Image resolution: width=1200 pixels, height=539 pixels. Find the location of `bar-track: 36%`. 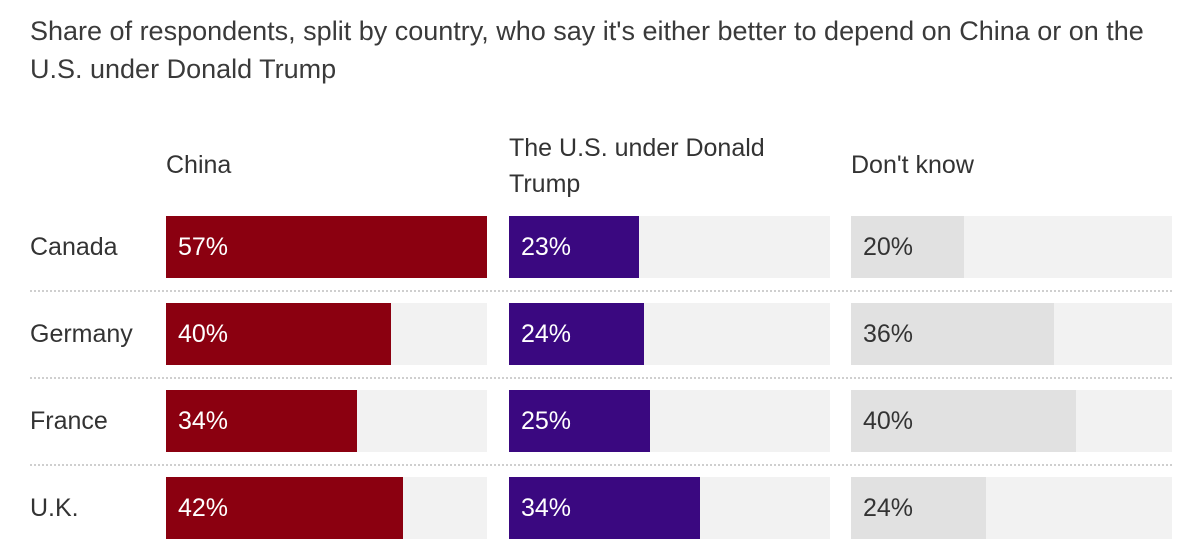

bar-track: 36% is located at coordinates (1011, 334).